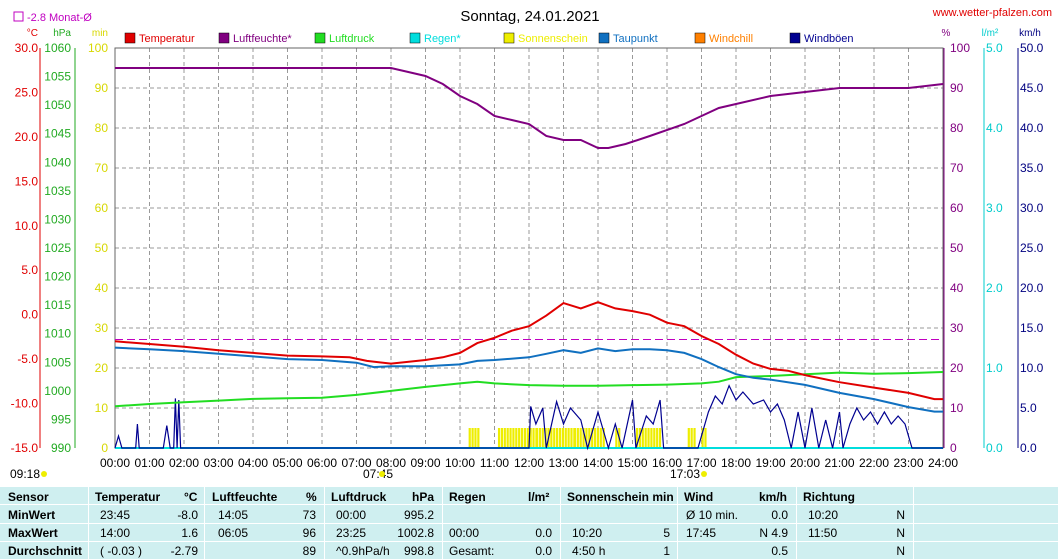 The height and width of the screenshot is (559, 1058). I want to click on month-avg-marker-icon, so click(18, 16).